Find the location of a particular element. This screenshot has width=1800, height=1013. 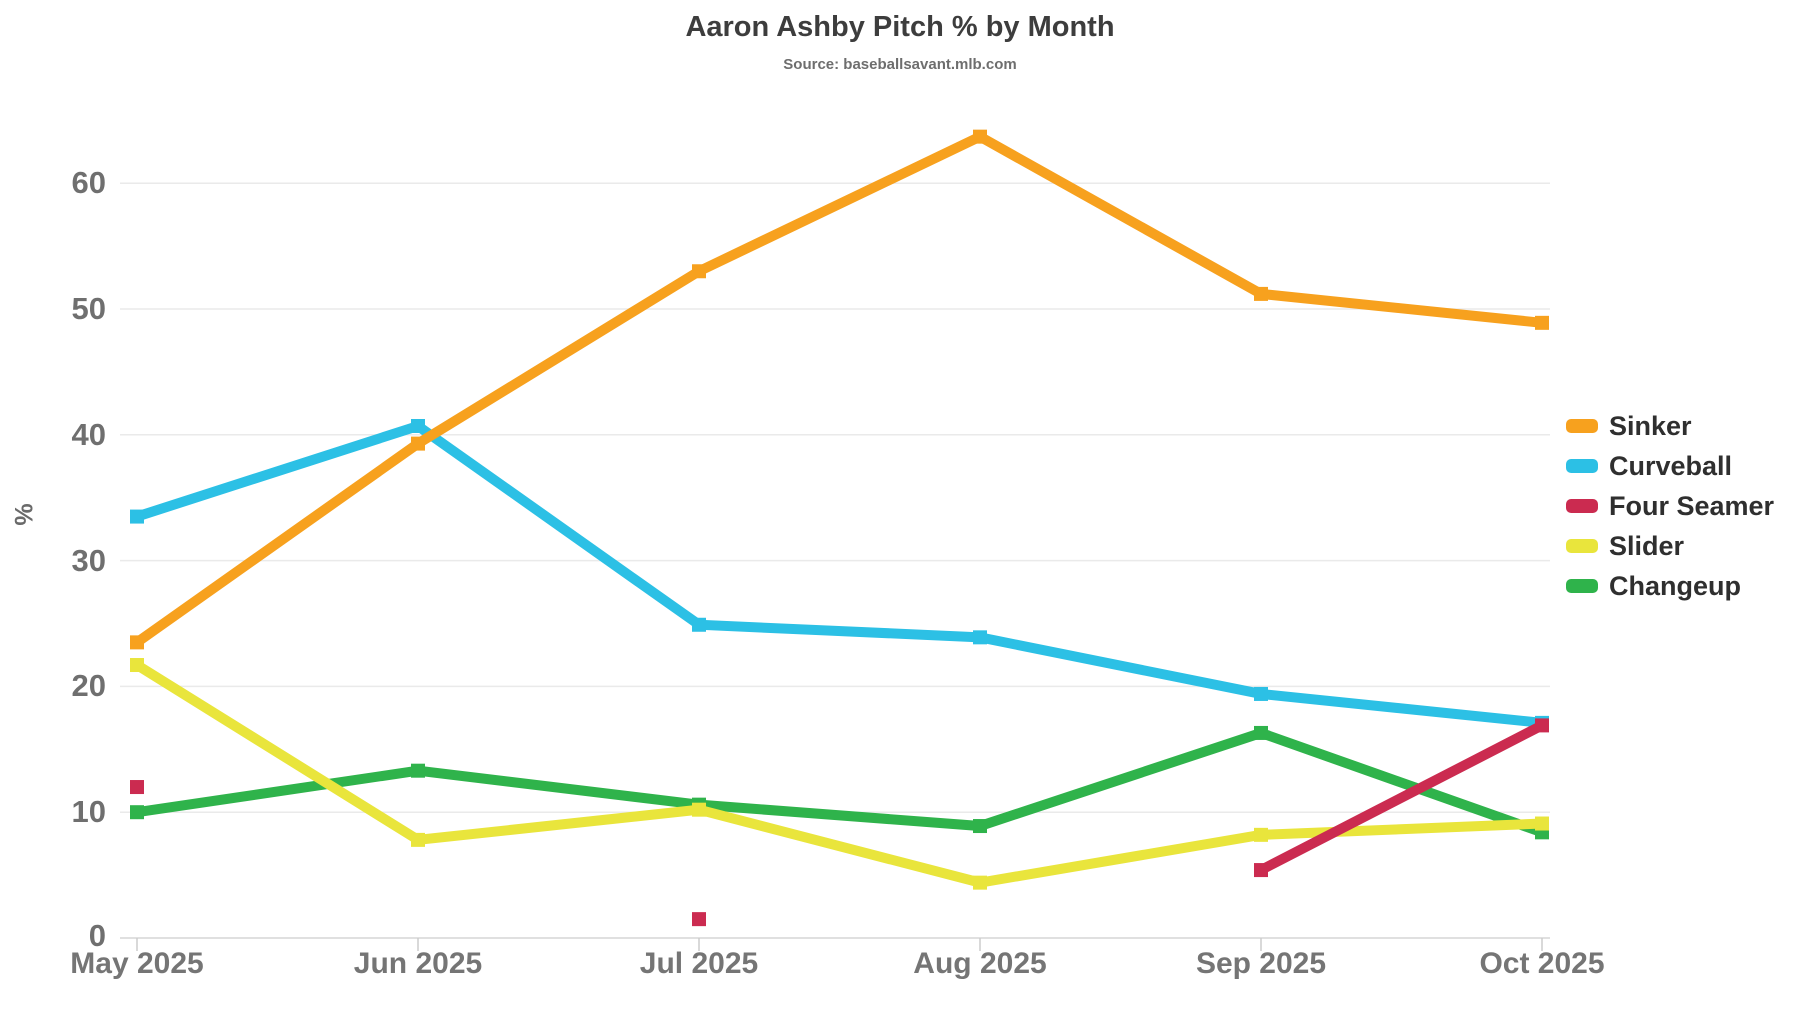

data-point-changeup-sep-2025 is located at coordinates (1261, 732).